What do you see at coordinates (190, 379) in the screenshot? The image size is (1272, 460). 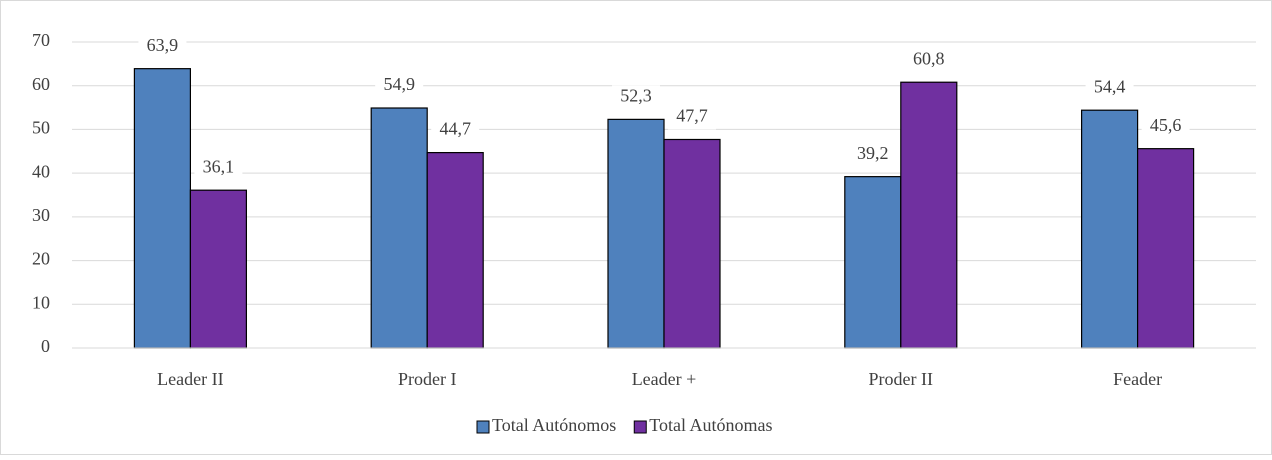 I see `x-tick-label: Leader II` at bounding box center [190, 379].